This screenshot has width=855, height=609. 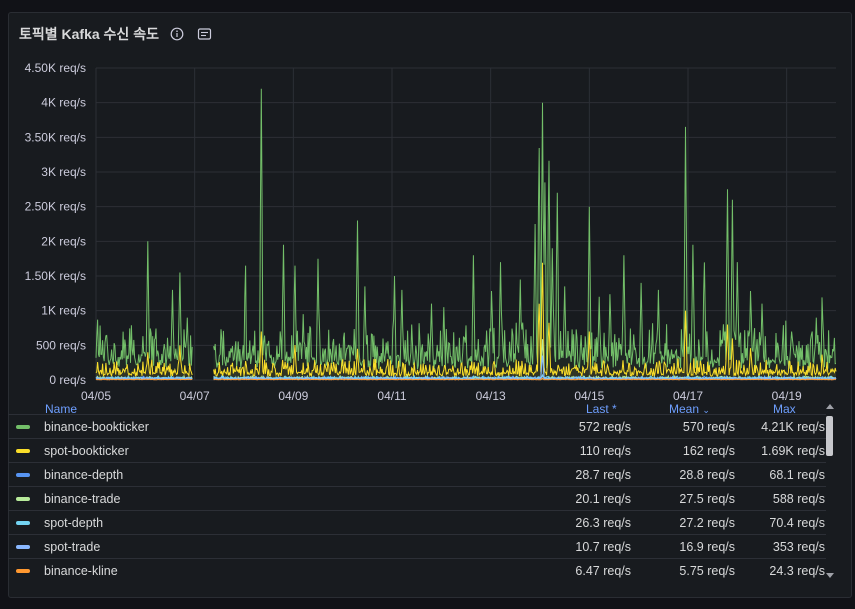 I want to click on notes-icon, so click(x=205, y=34).